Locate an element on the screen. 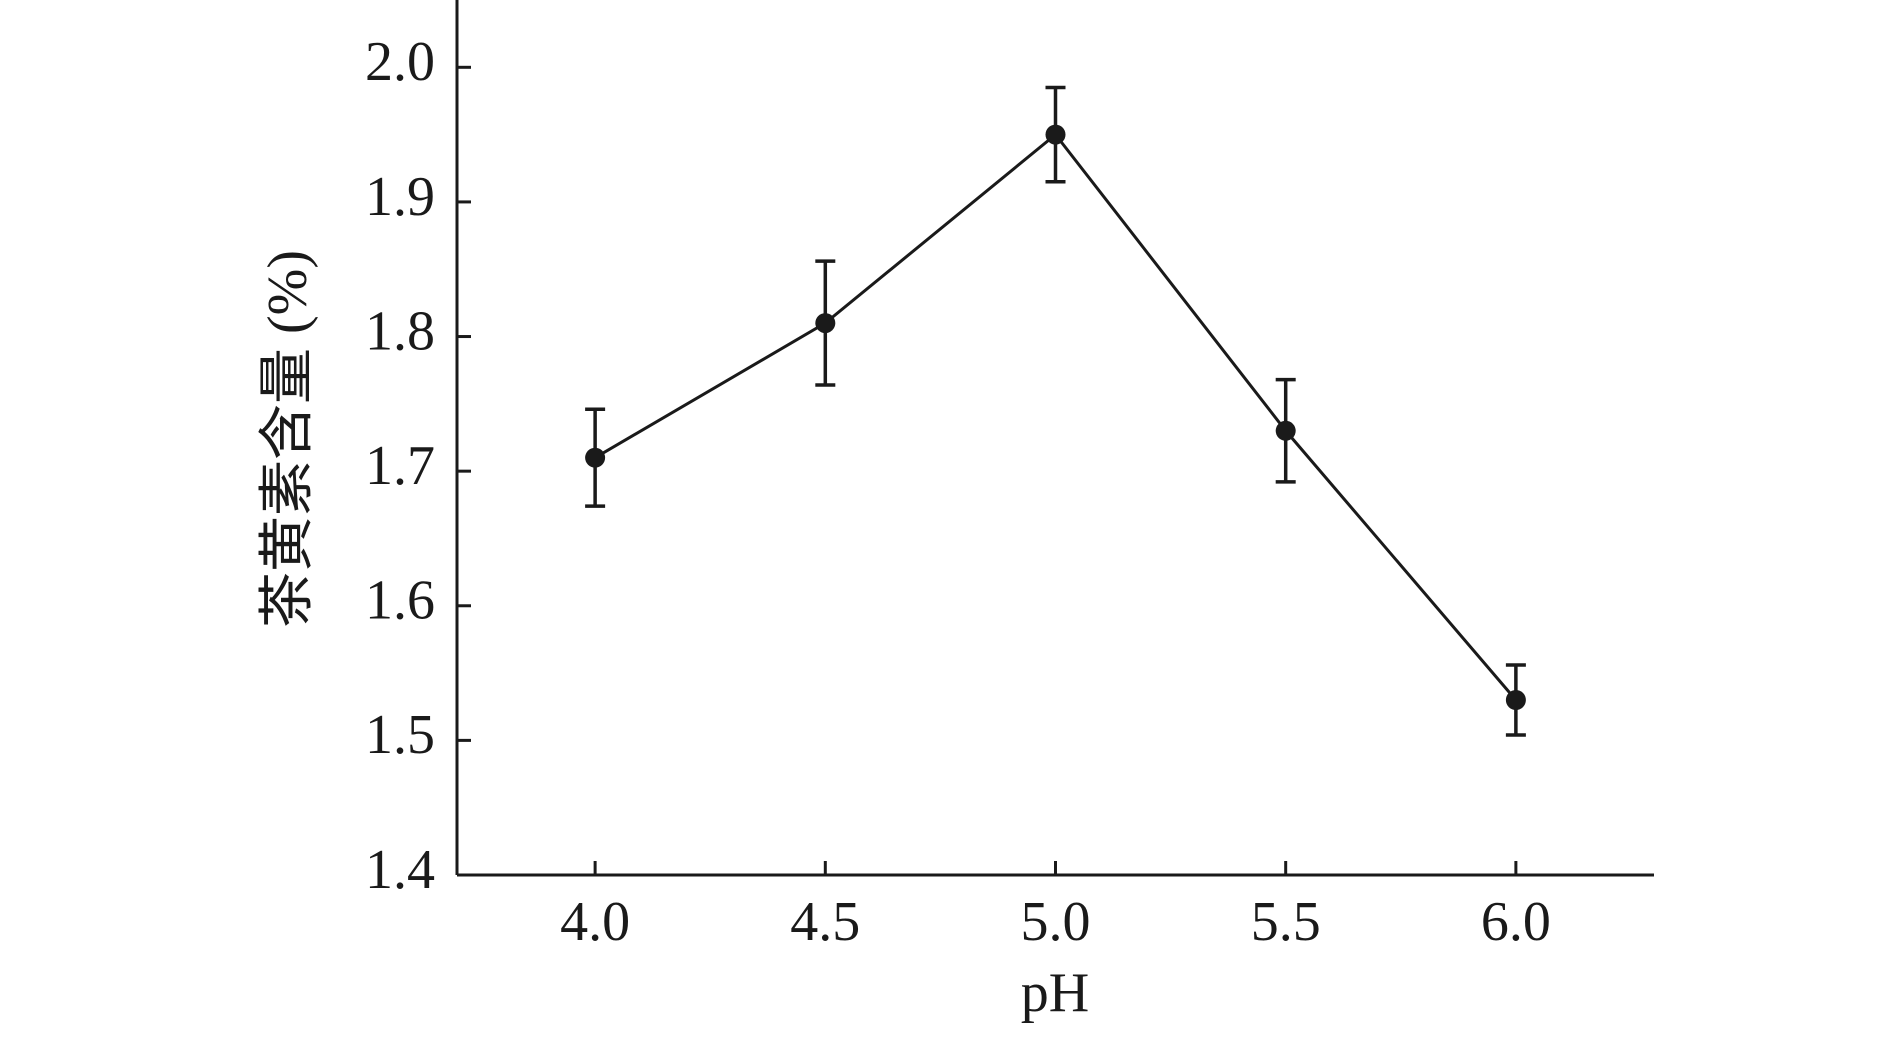  x-tick-label: 5.0 is located at coordinates (1056, 922).